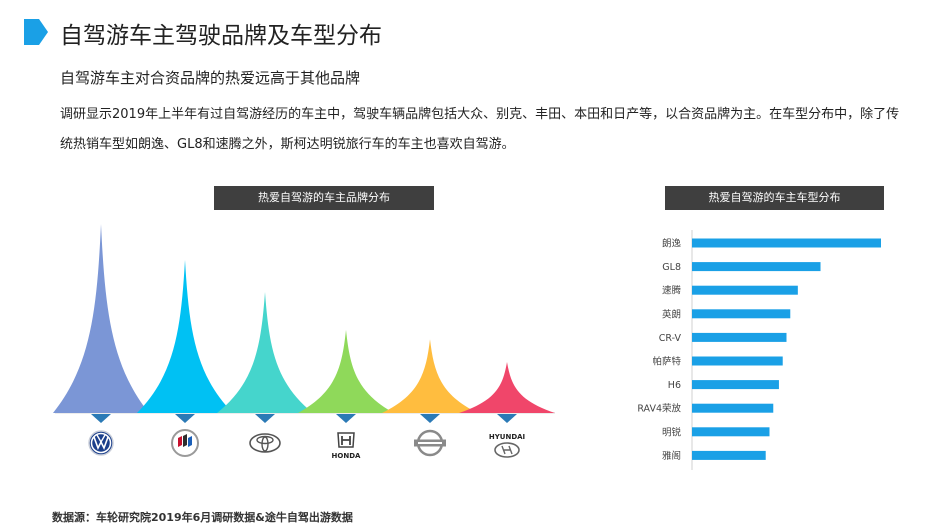 The height and width of the screenshot is (530, 943). I want to click on brand-peak-hyundai, so click(507, 387).